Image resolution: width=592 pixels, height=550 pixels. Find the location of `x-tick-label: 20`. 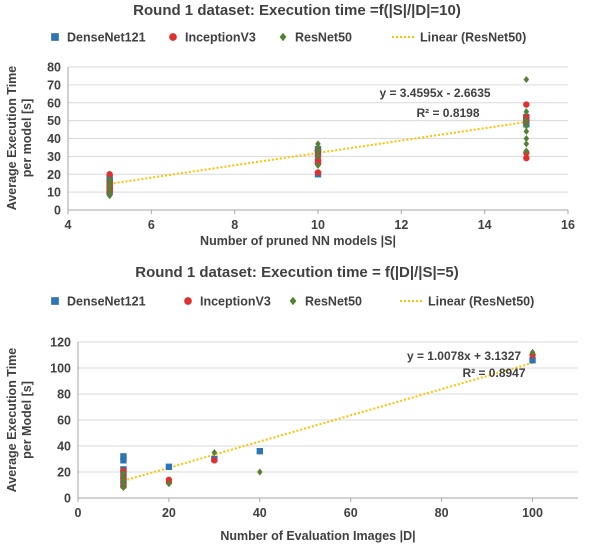

x-tick-label: 20 is located at coordinates (169, 513).